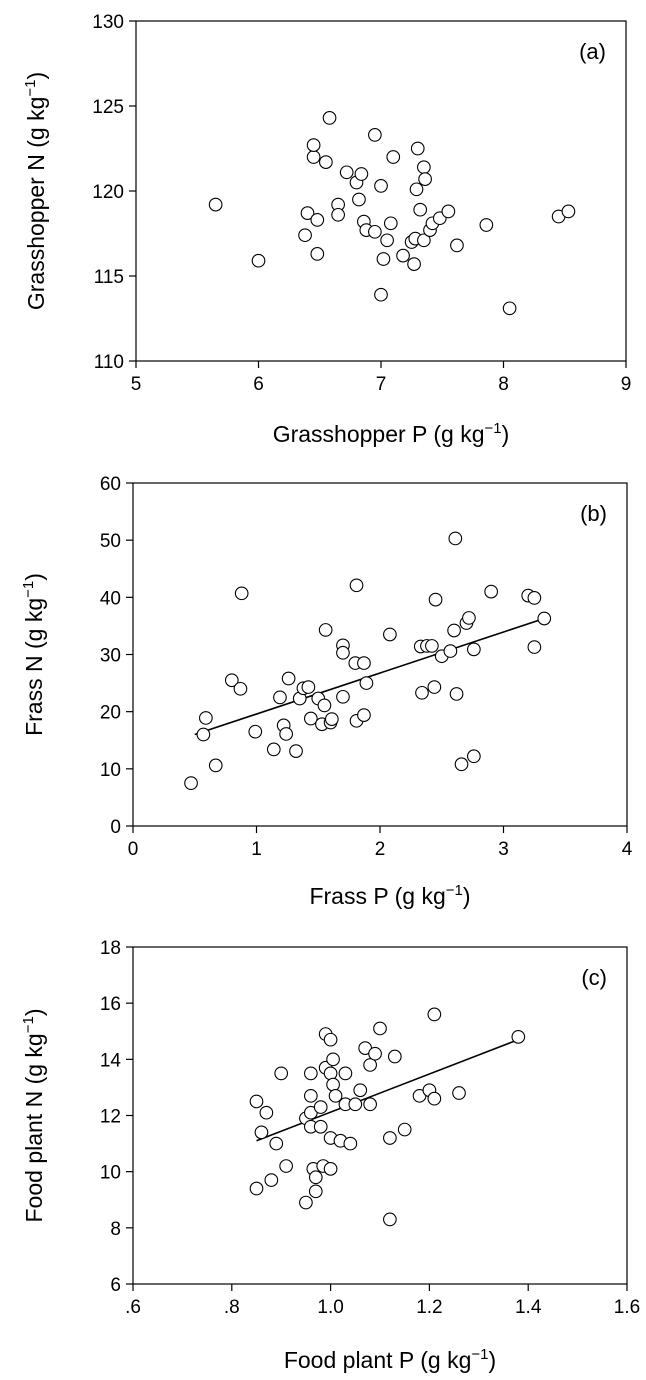 The image size is (646, 1380). Describe the element at coordinates (390, 1359) in the screenshot. I see `x-axis-title: Food plant P (g kg−1)` at that location.